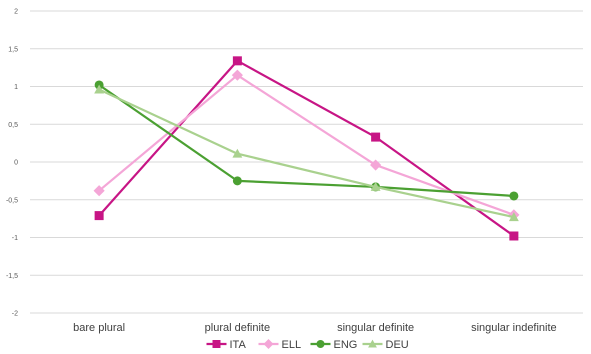  I want to click on y-tick-label: 2, so click(16, 12).